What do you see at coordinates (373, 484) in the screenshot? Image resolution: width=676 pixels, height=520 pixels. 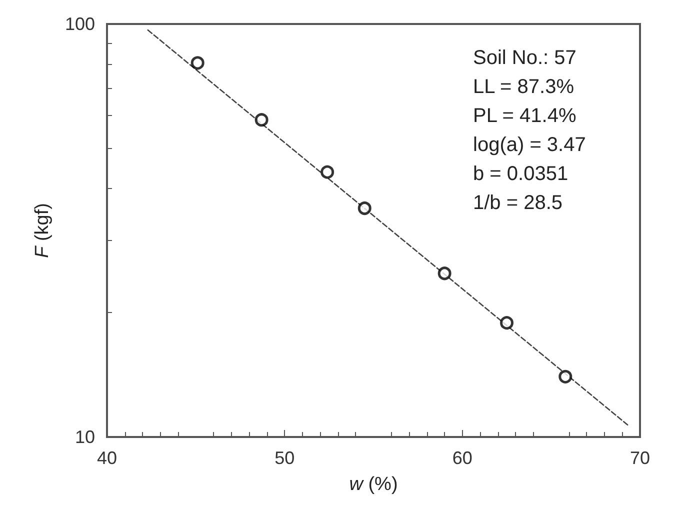 I see `x-axis-title: w (%)` at bounding box center [373, 484].